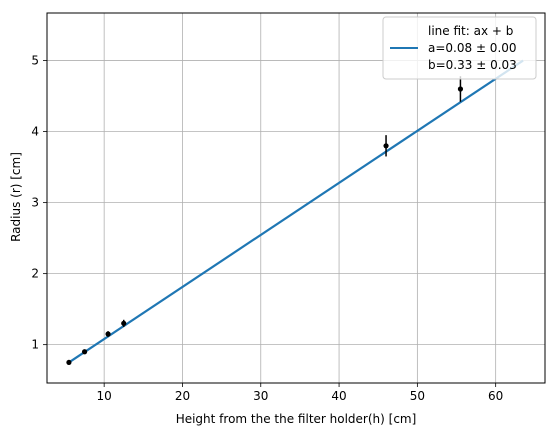 The height and width of the screenshot is (436, 557). What do you see at coordinates (472, 48) in the screenshot?
I see `legend-param-a: a=0.08 ± 0.00` at bounding box center [472, 48].